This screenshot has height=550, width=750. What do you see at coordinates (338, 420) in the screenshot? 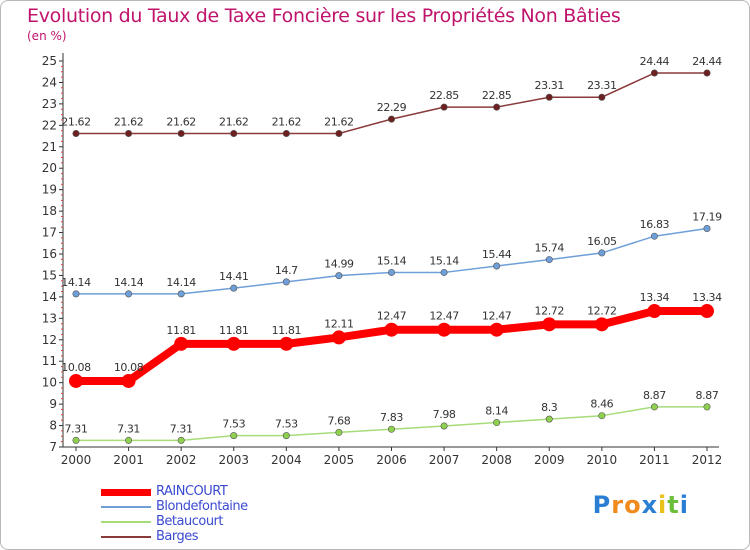
I see `data-label-betaucourt: 7.68` at bounding box center [338, 420].